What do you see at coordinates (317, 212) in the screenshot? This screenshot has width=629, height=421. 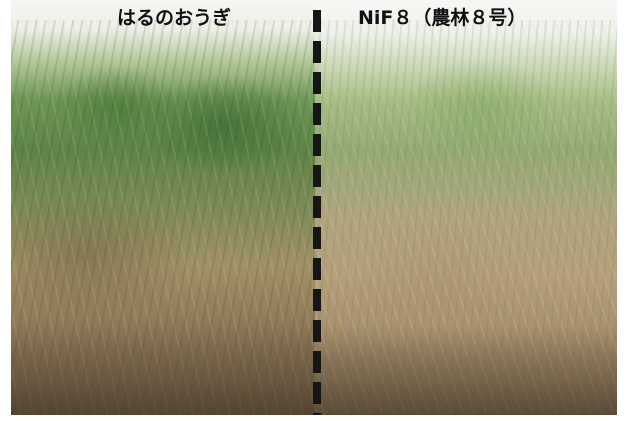 I see `dashed-divider-line` at bounding box center [317, 212].